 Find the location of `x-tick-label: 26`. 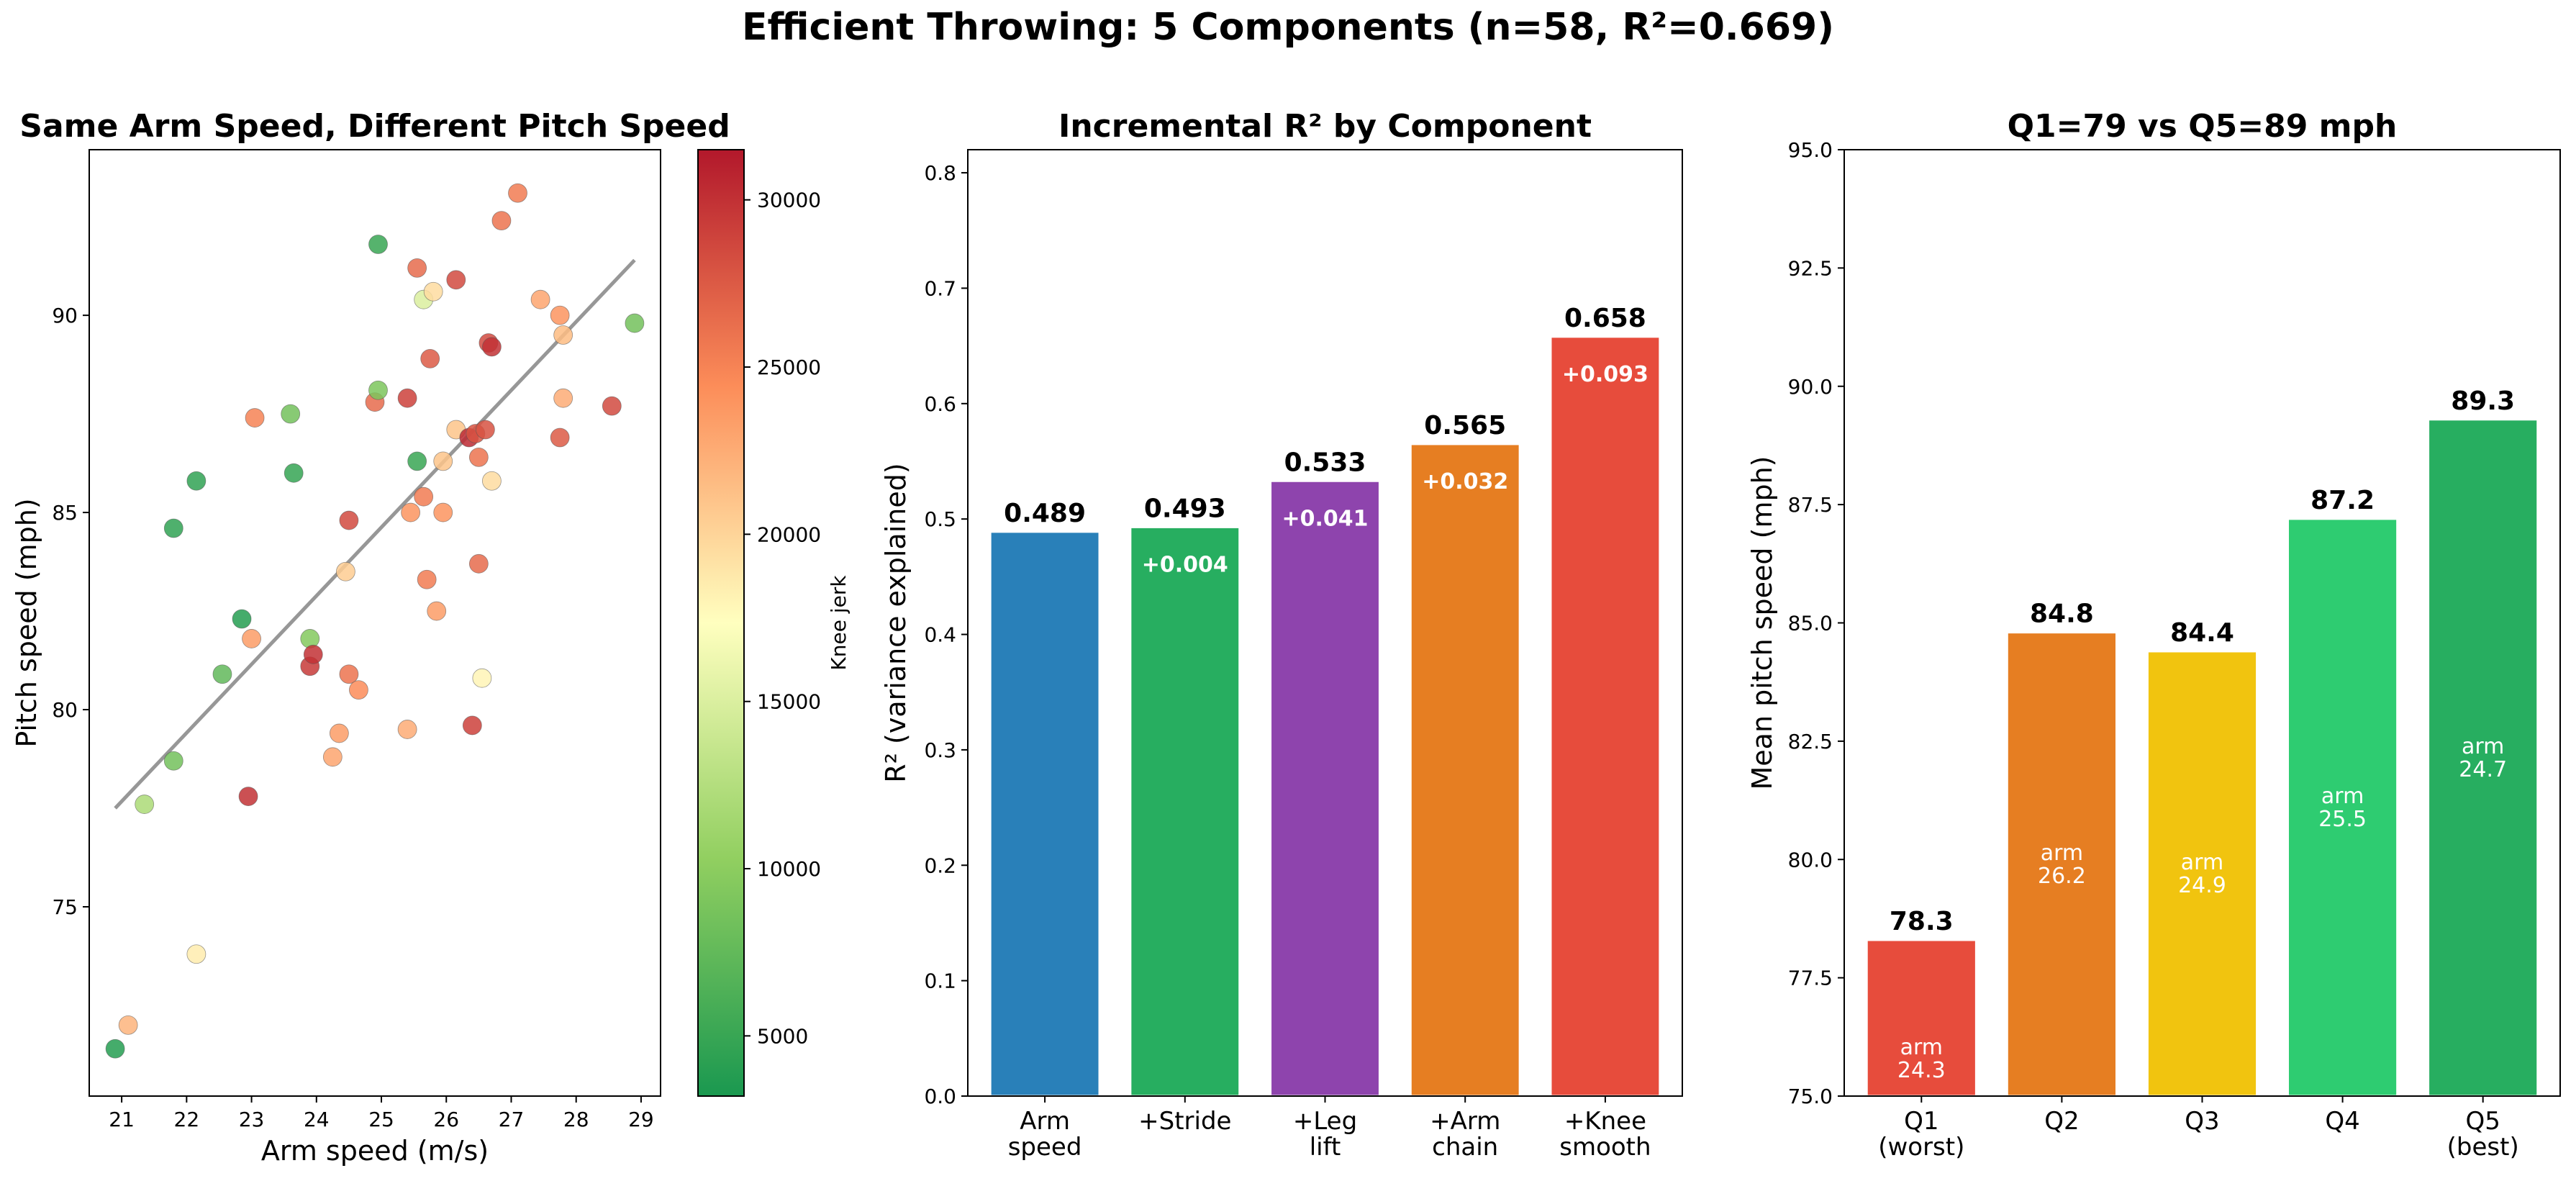

x-tick-label: 26 is located at coordinates (446, 1119).